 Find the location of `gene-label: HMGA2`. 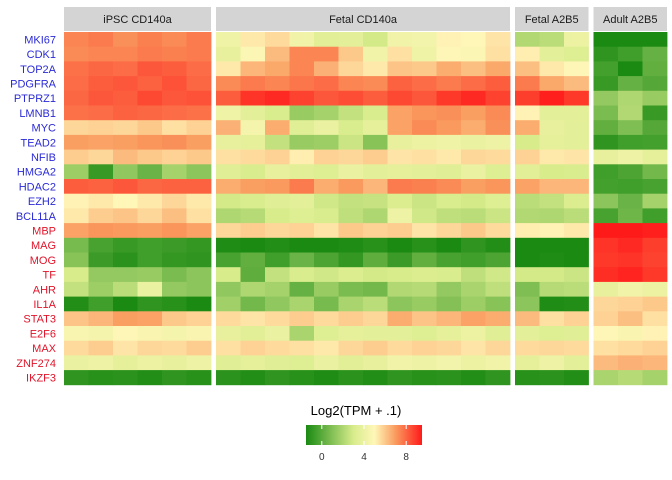

gene-label: HMGA2 is located at coordinates (36, 173).